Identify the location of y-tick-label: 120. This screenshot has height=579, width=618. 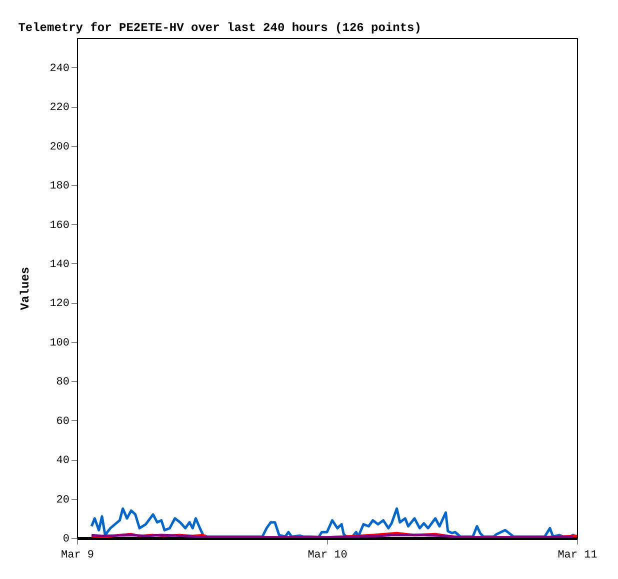
(60, 304).